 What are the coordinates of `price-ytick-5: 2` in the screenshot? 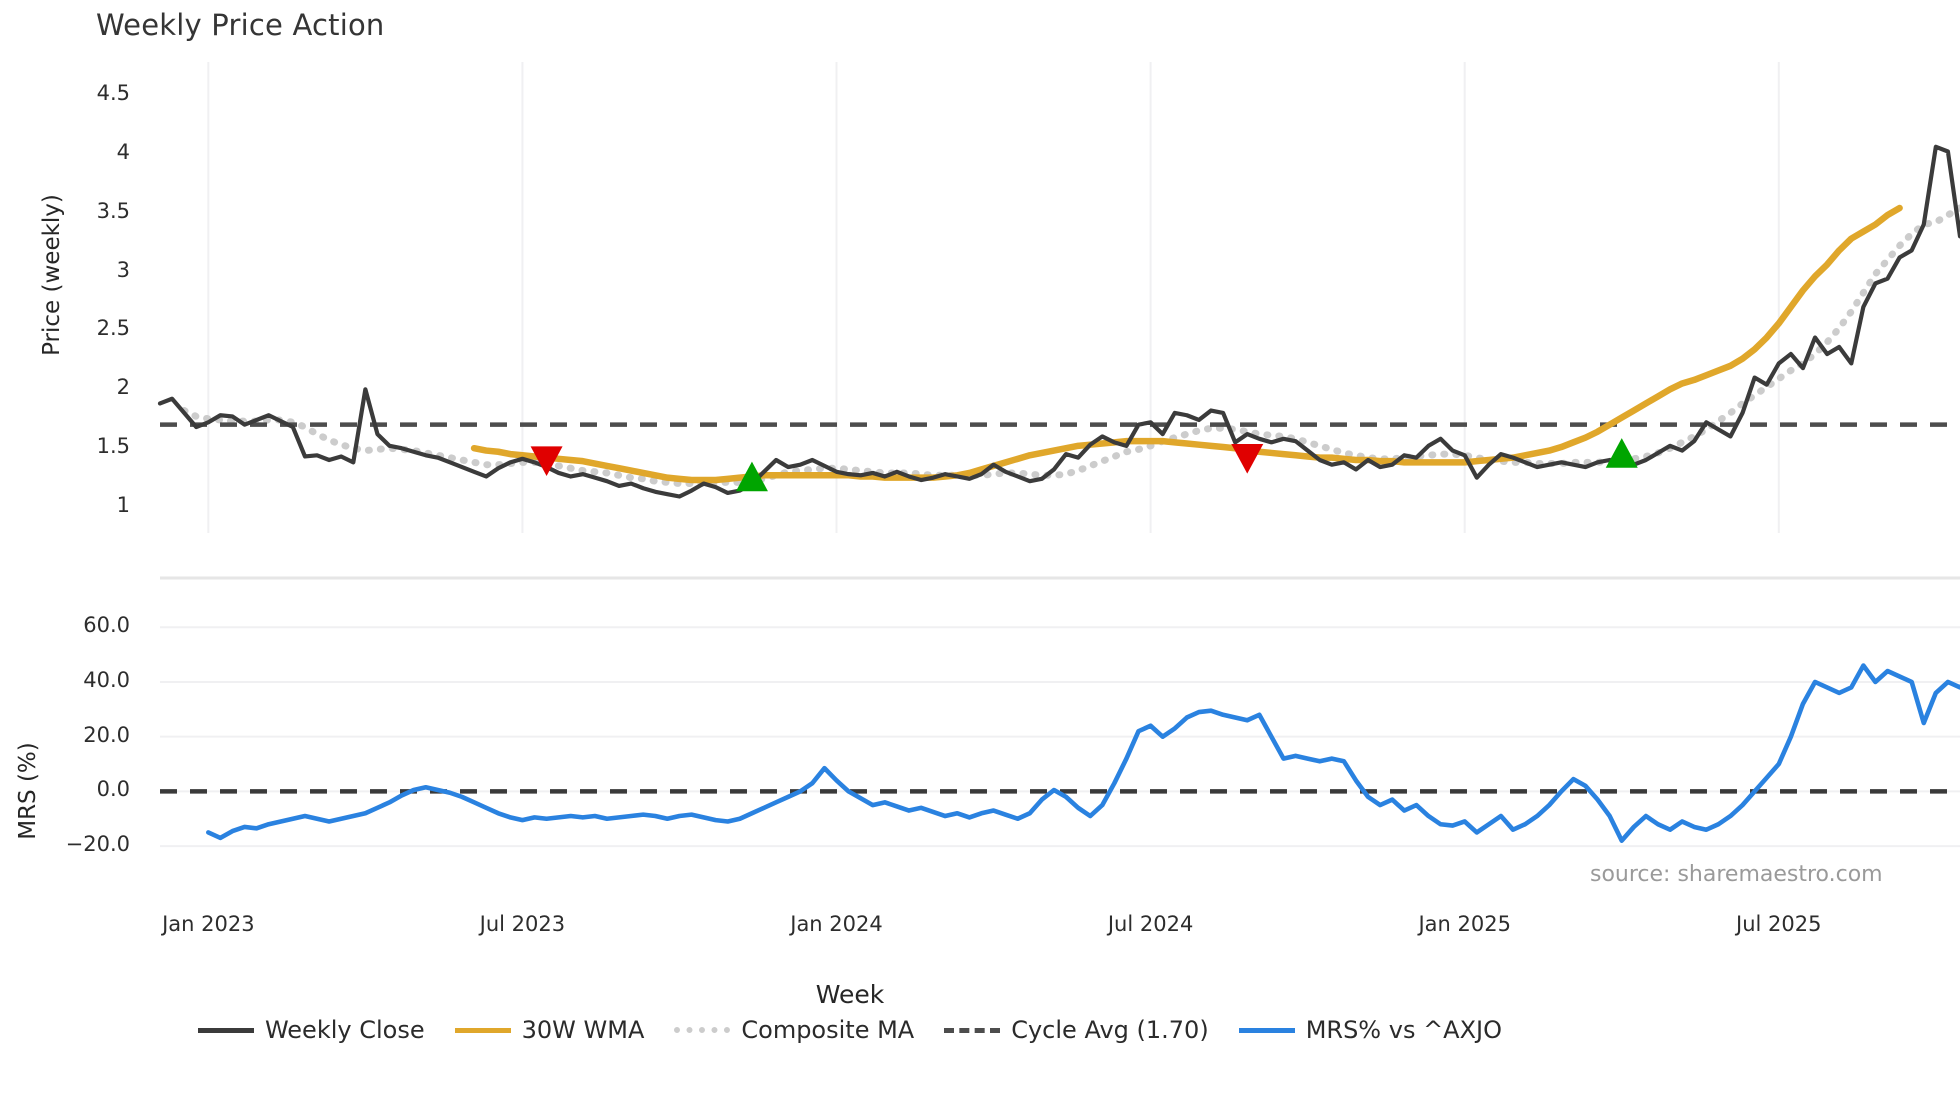 It's located at (123, 387).